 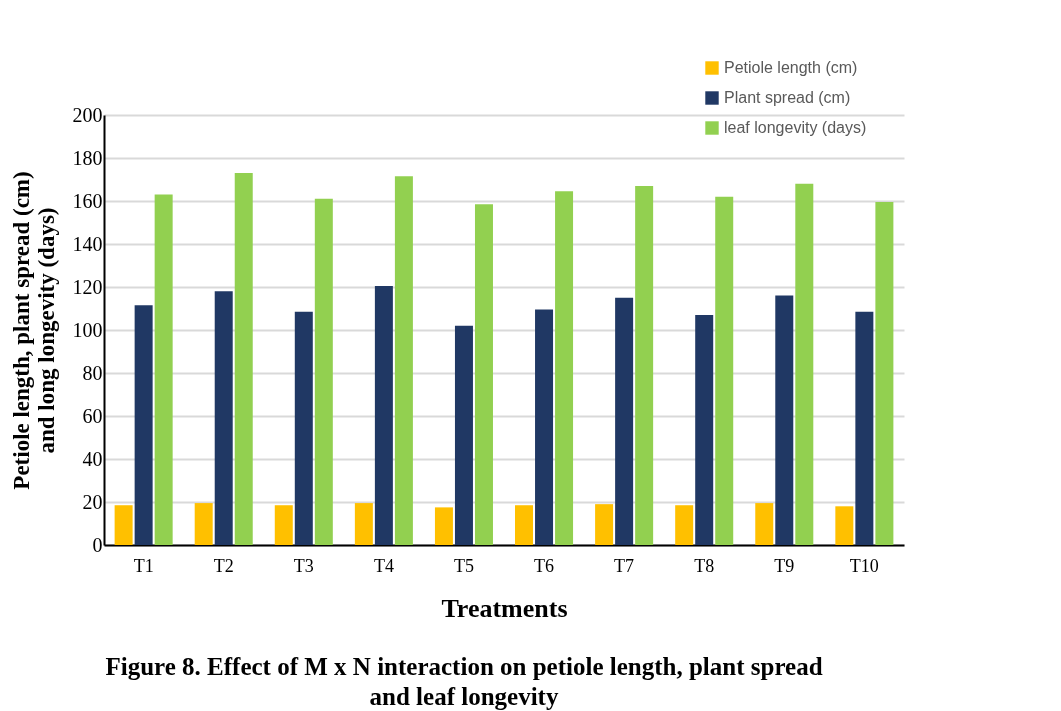 I want to click on y-tick-label: 60, so click(x=92, y=415).